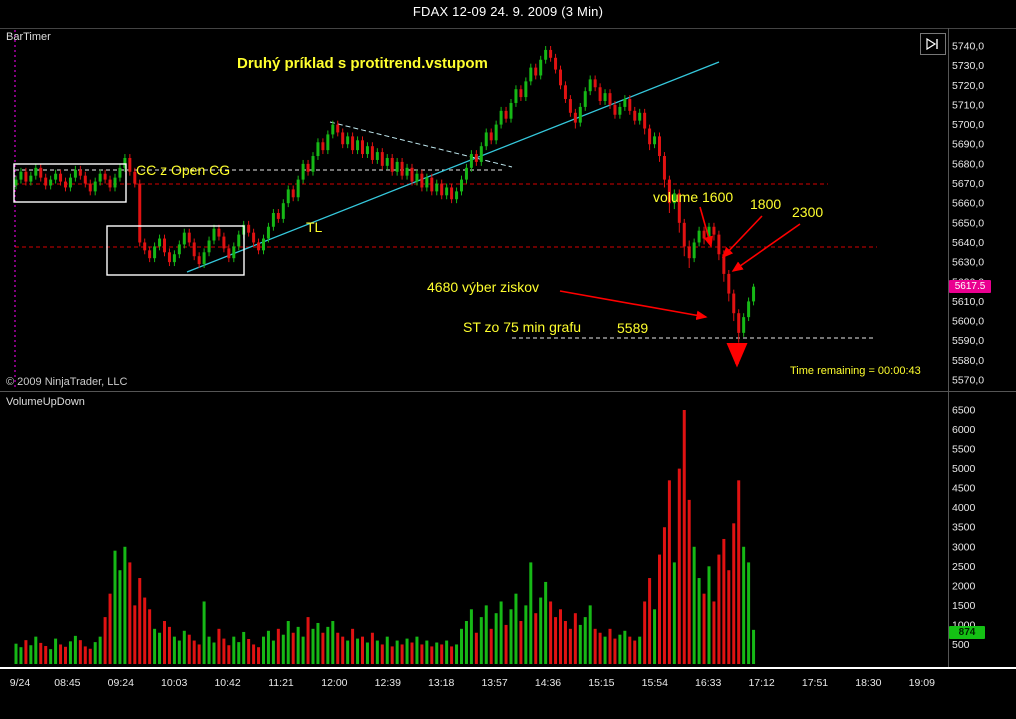 This screenshot has width=1016, height=719. Describe the element at coordinates (964, 430) in the screenshot. I see `volume-axis-label: 6000` at that location.